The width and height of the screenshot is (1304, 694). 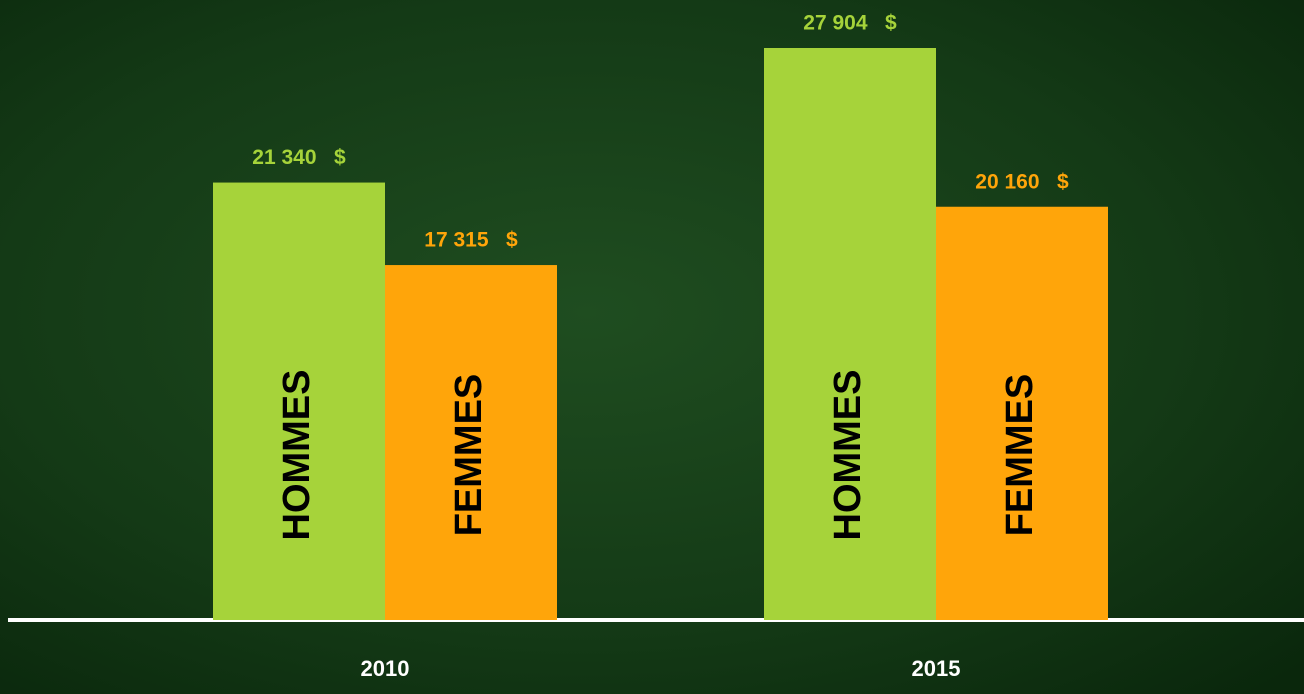 I want to click on value-label: 21 340 $, so click(x=299, y=157).